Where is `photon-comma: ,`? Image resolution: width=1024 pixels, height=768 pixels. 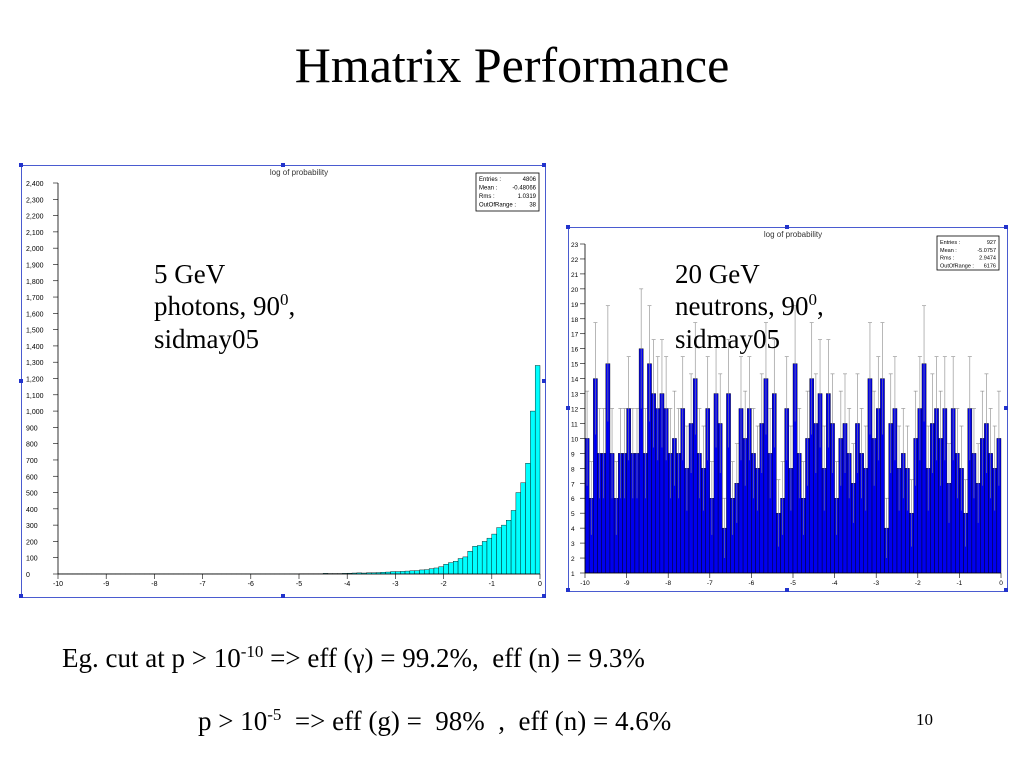 photon-comma: , is located at coordinates (292, 306).